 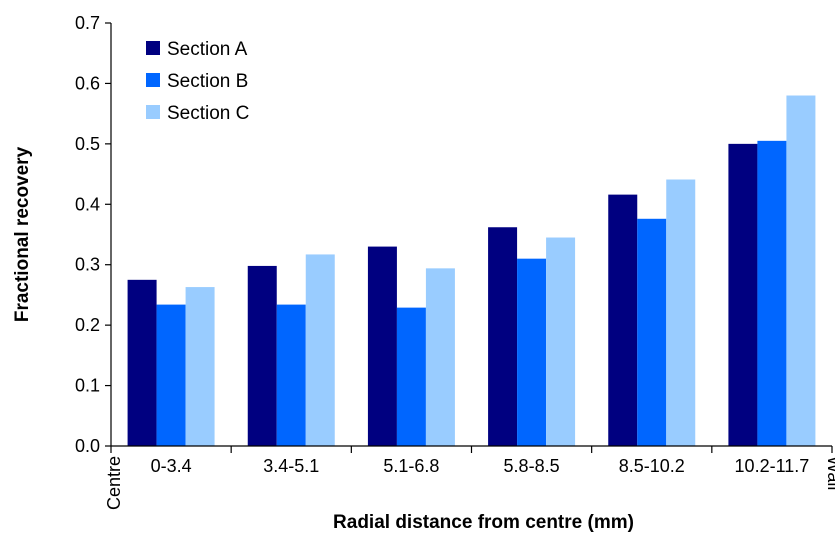 What do you see at coordinates (93, 234) in the screenshot?
I see `y-ticks: 0.0 0.1 0.2 0.3 0.4 0.5 0.6 0.7` at bounding box center [93, 234].